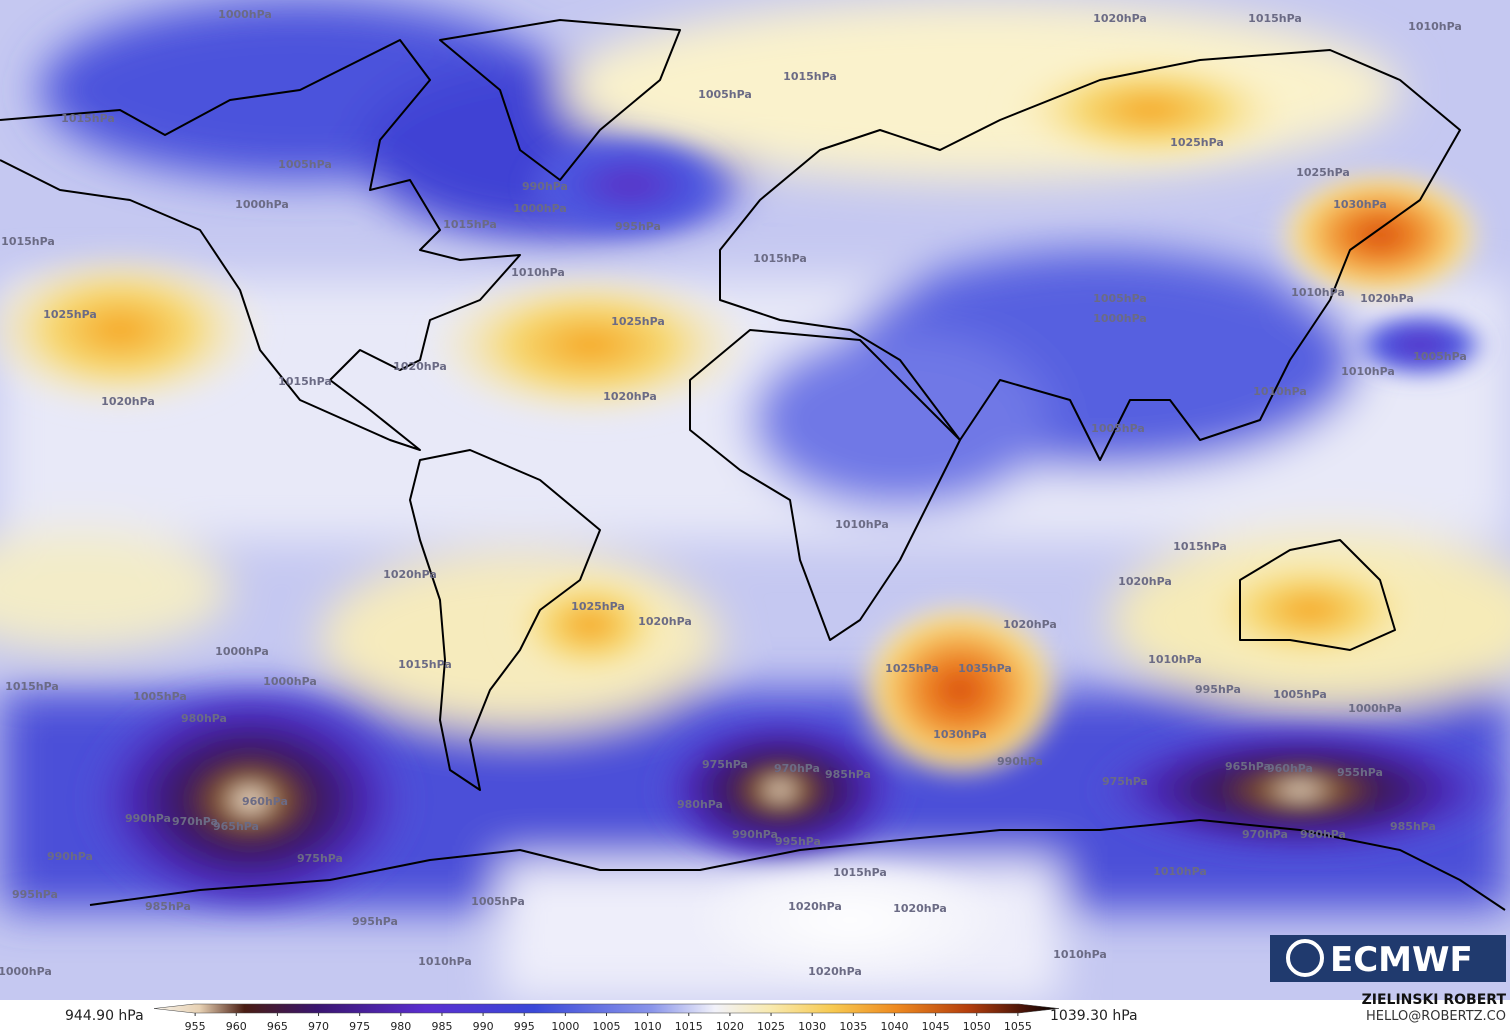 The height and width of the screenshot is (1035, 1510). What do you see at coordinates (797, 865) in the screenshot?
I see `antarctica` at bounding box center [797, 865].